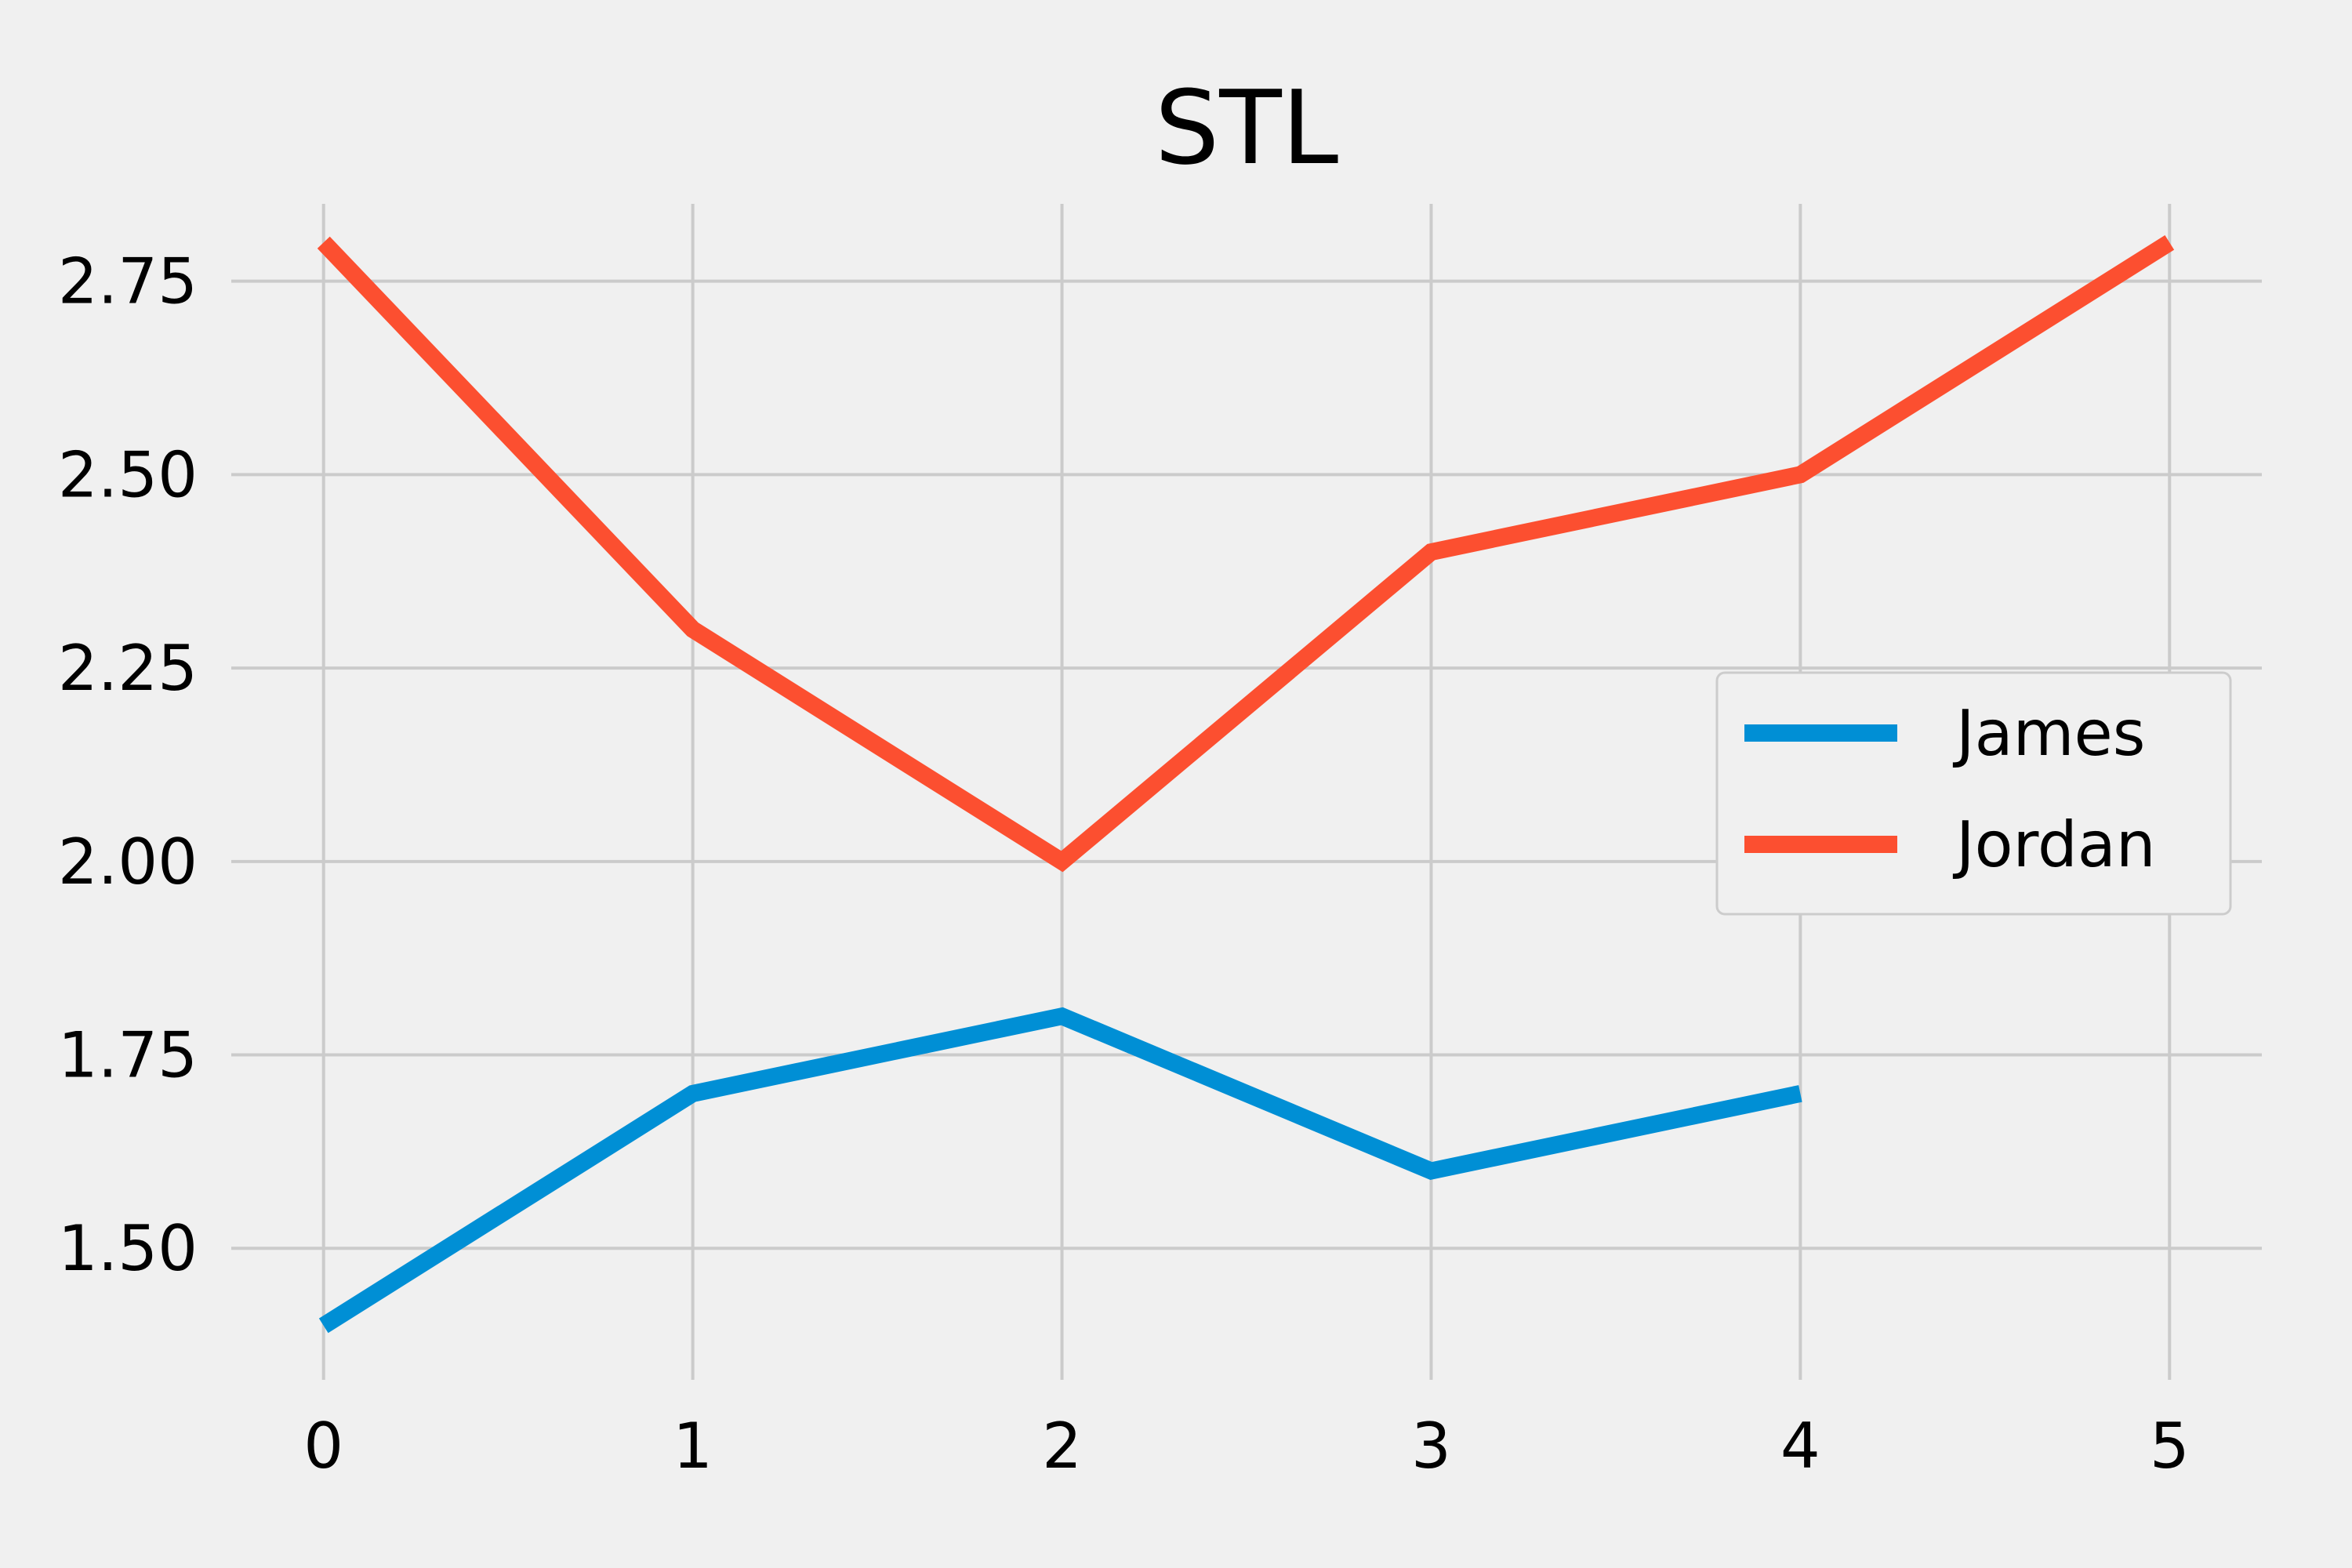 The width and height of the screenshot is (2352, 1568). I want to click on y-tick-label: 1.75, so click(128, 1055).